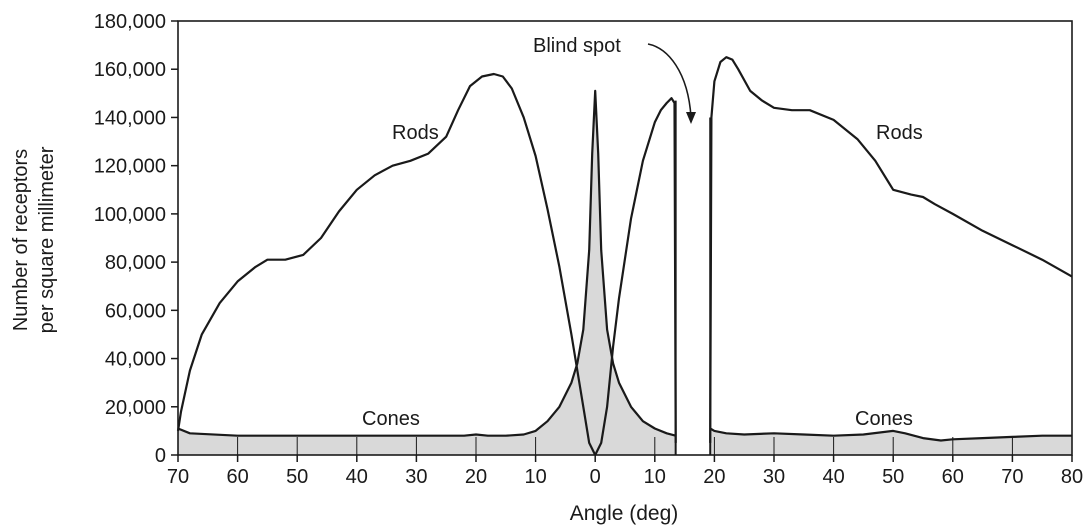  Describe the element at coordinates (899, 133) in the screenshot. I see `rods-label-right: Rods` at that location.